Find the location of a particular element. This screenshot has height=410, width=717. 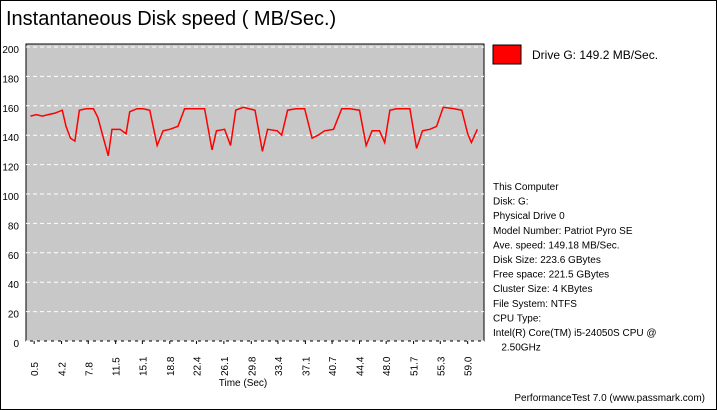

info-line: CPU Type: is located at coordinates (517, 318).